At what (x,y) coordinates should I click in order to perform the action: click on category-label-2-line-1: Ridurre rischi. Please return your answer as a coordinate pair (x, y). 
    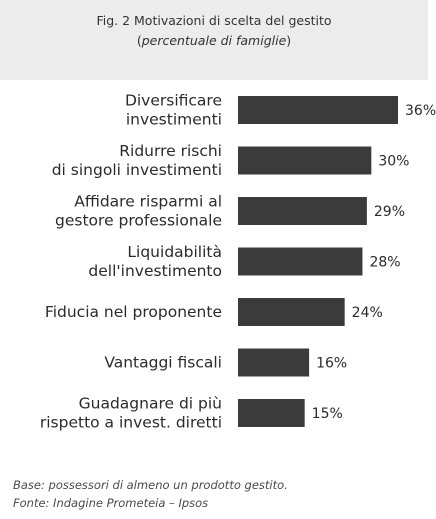
    Looking at the image, I should click on (170, 151).